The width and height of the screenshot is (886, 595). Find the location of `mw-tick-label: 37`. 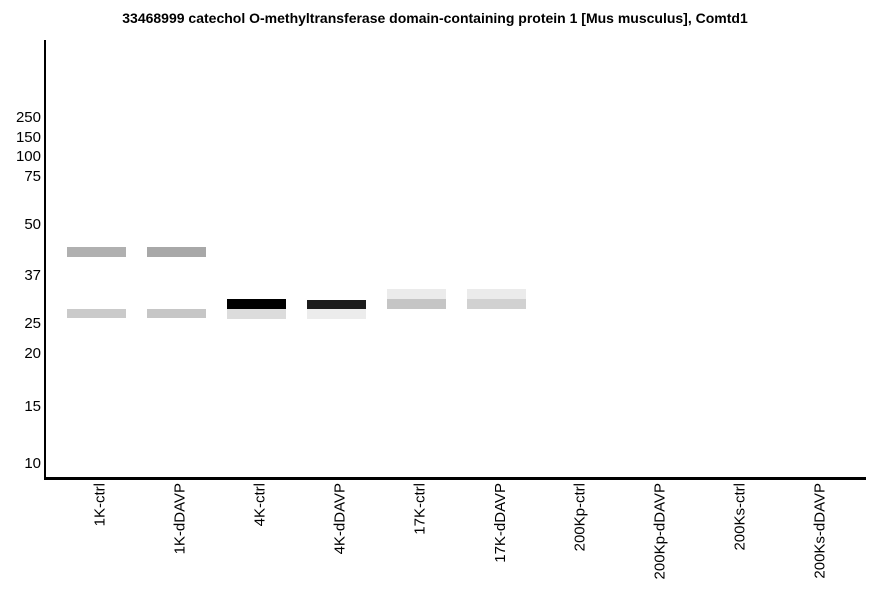

mw-tick-label: 37 is located at coordinates (32, 275).